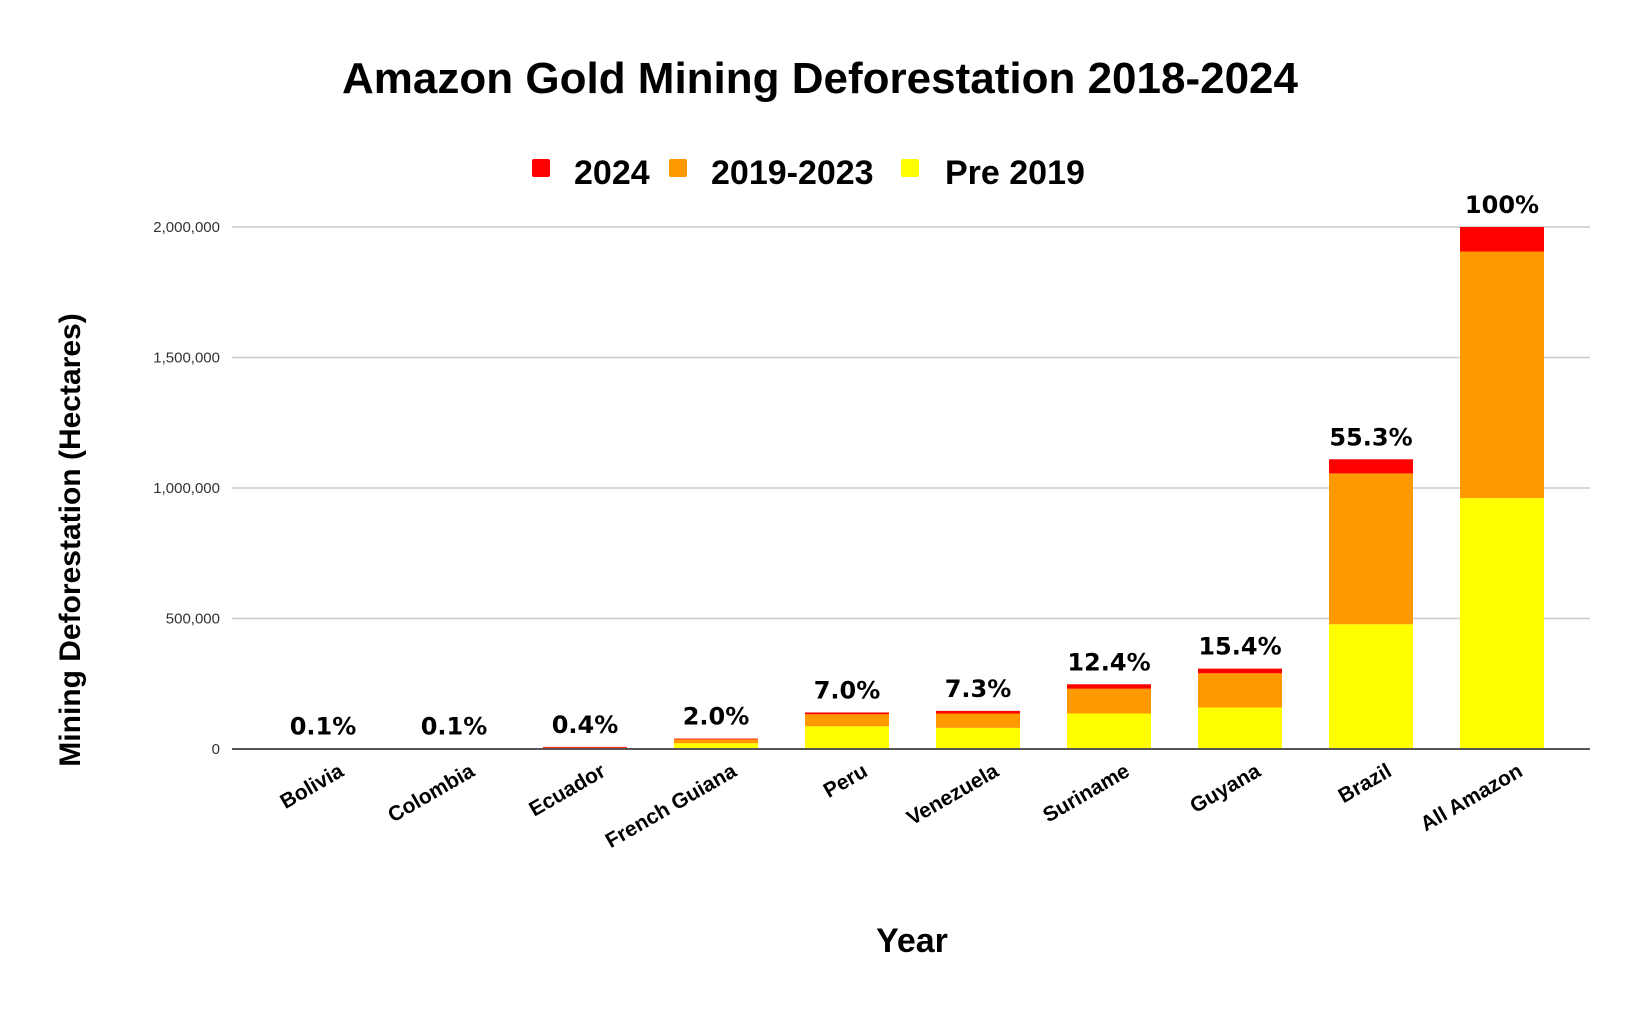 The height and width of the screenshot is (1009, 1632). I want to click on data-label: 2.0%, so click(716, 717).